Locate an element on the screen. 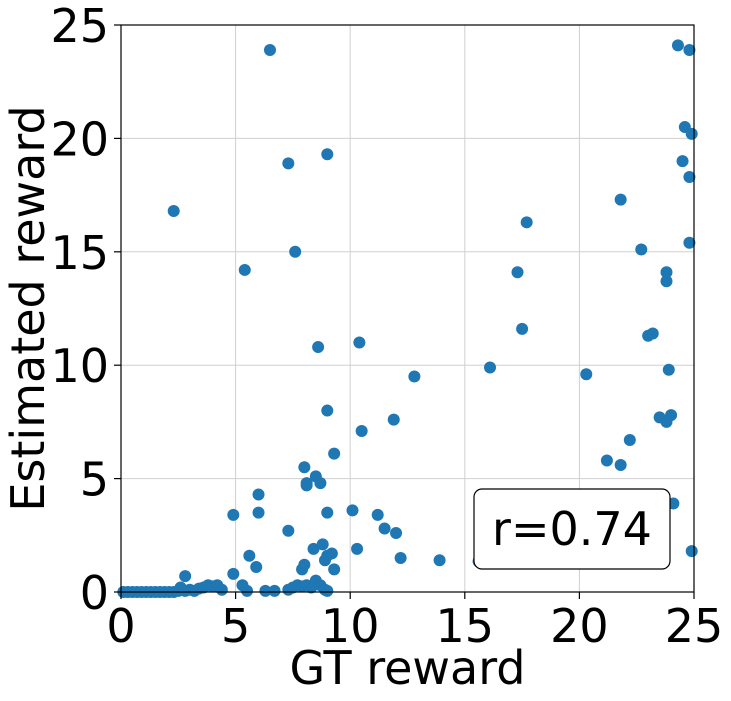 This screenshot has width=731, height=701. x-tick-label: 10 is located at coordinates (350, 626).